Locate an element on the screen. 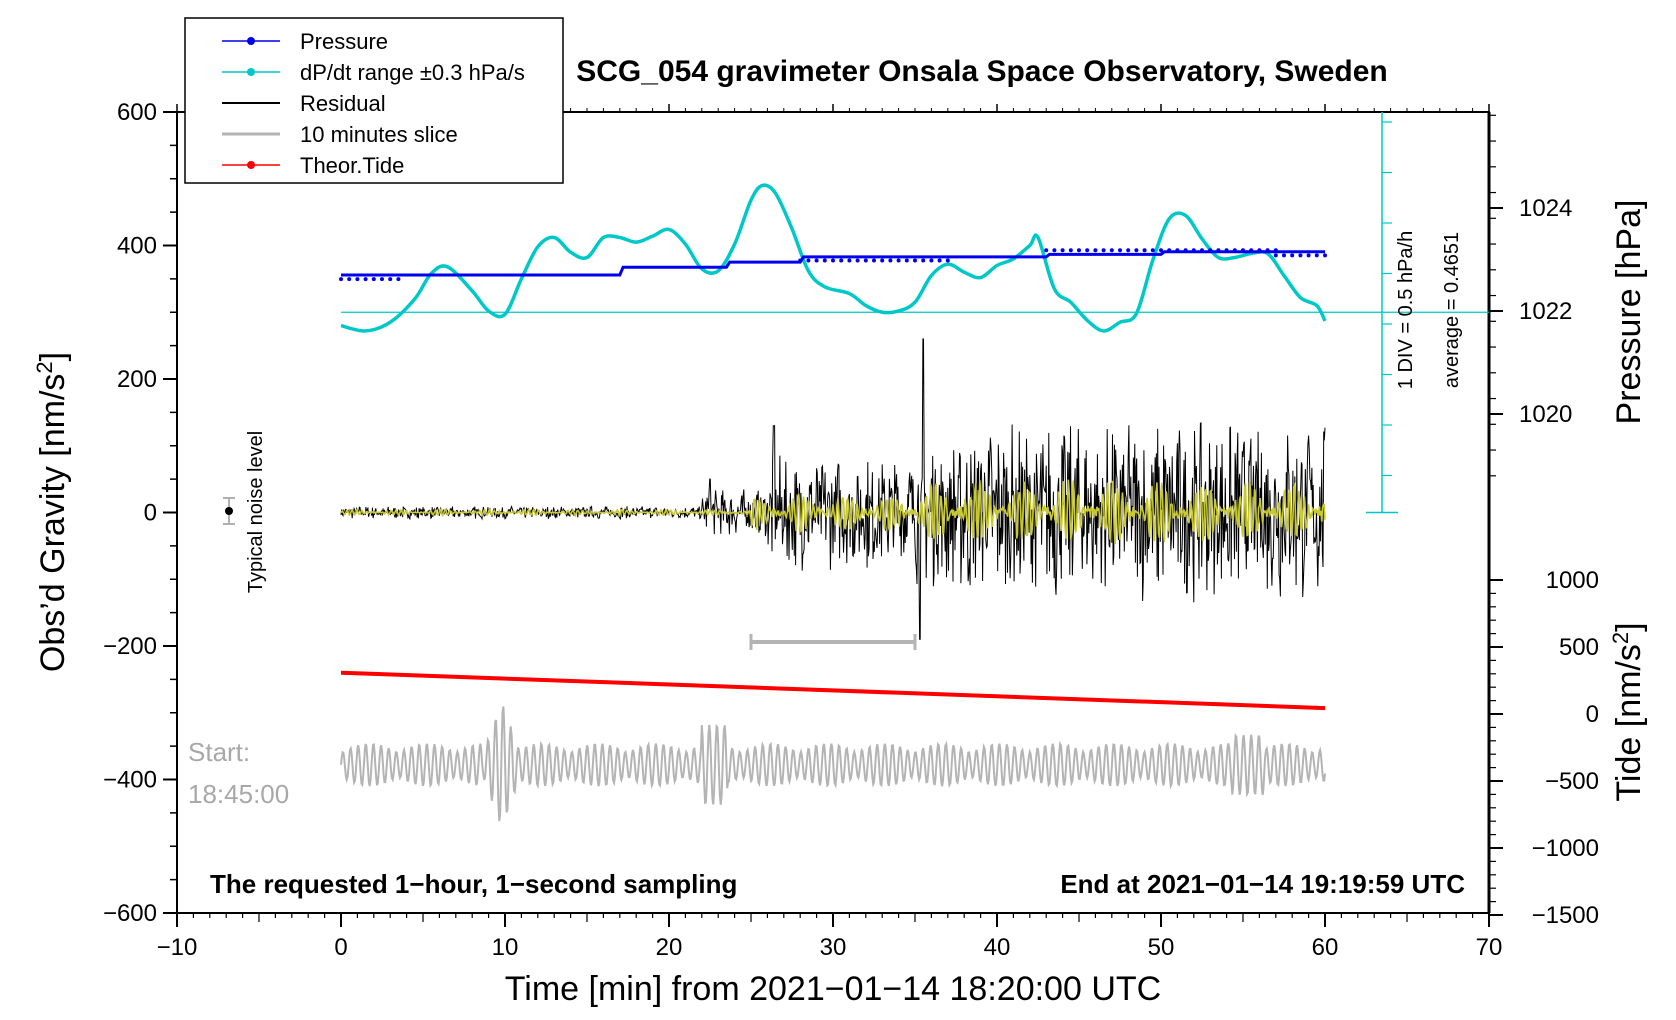  legend-label-dpdt: dP/dt range ±0.3 hPa/s is located at coordinates (412, 72).